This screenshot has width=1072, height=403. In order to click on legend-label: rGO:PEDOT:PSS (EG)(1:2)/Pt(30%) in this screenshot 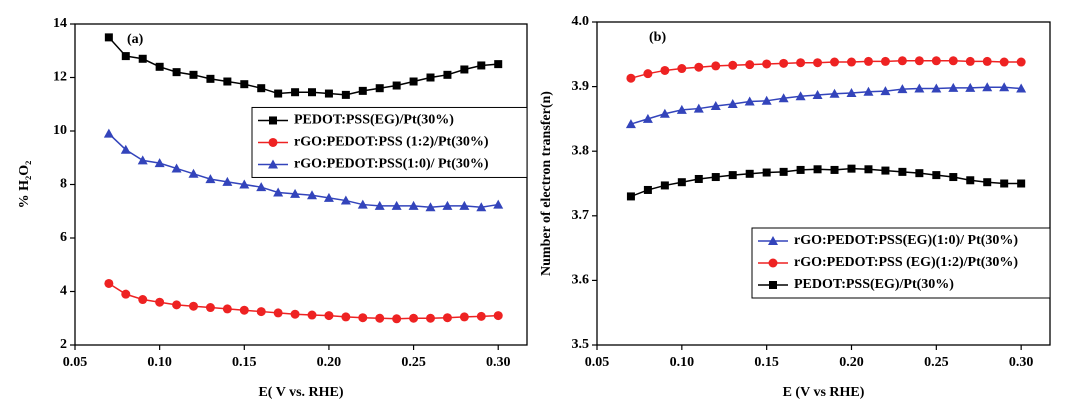, I will do `click(906, 262)`.